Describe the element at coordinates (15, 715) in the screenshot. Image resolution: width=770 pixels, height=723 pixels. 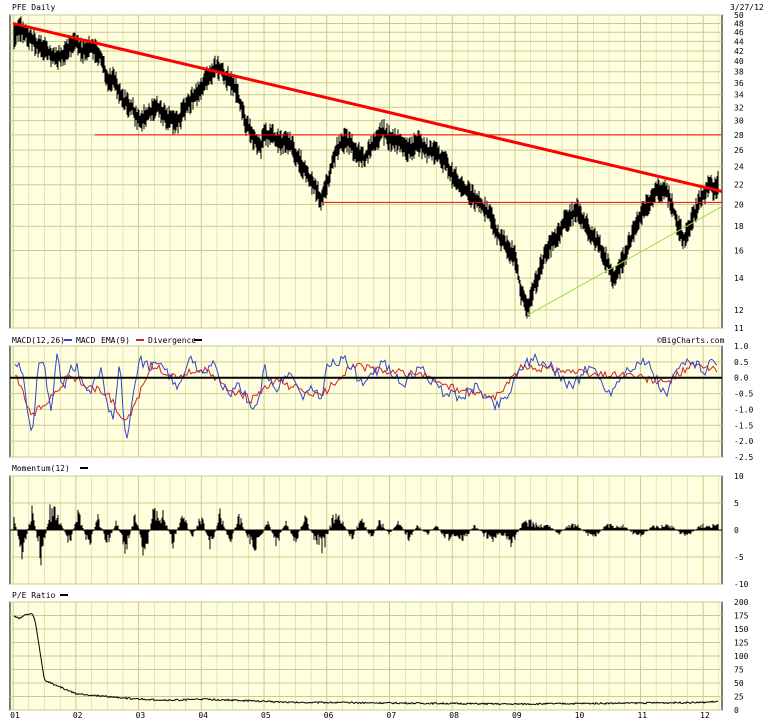
I see `x-tick-label: 01` at that location.